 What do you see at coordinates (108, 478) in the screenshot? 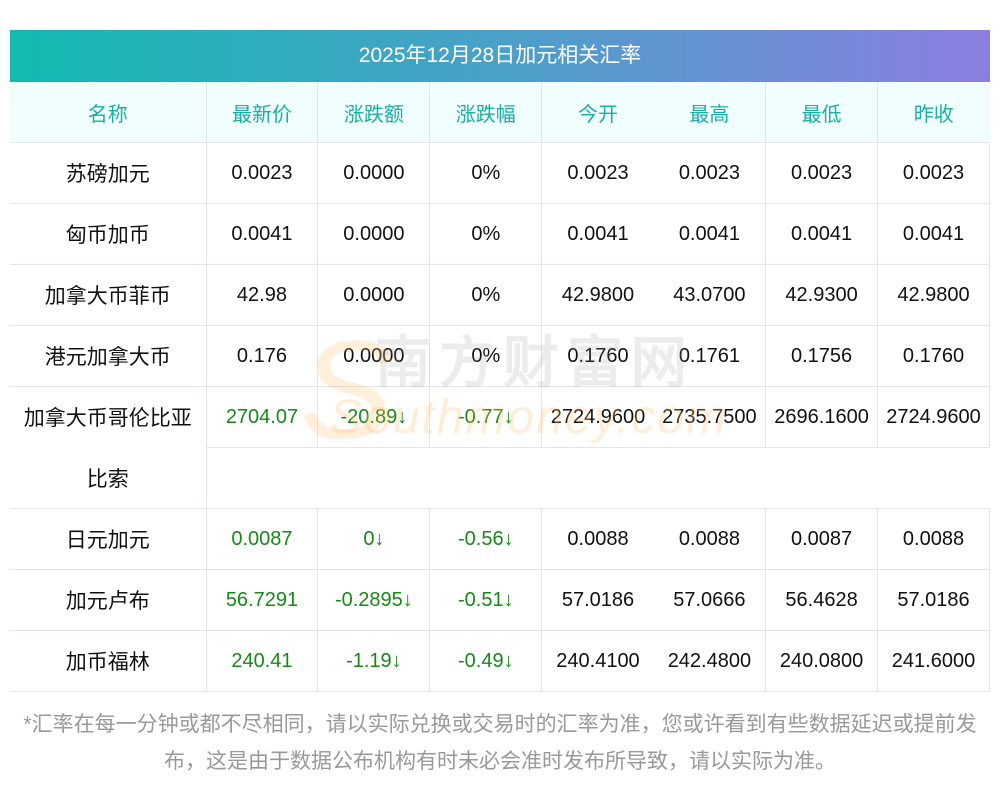
I see `currency-pair-name-continued: 比索` at bounding box center [108, 478].